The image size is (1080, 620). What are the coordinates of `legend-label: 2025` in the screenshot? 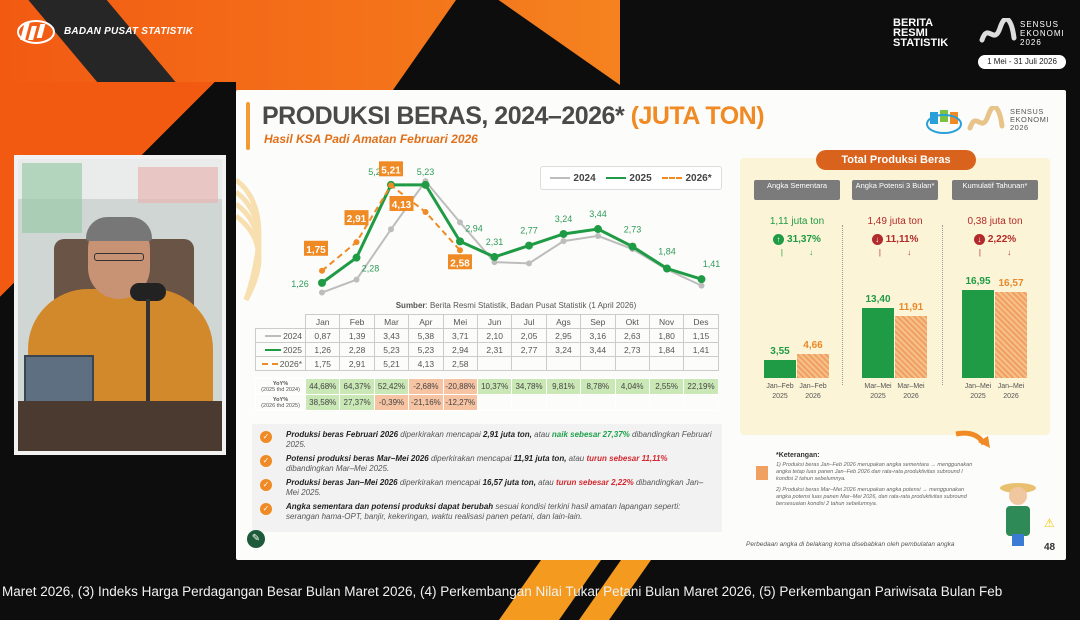 It's located at (640, 178).